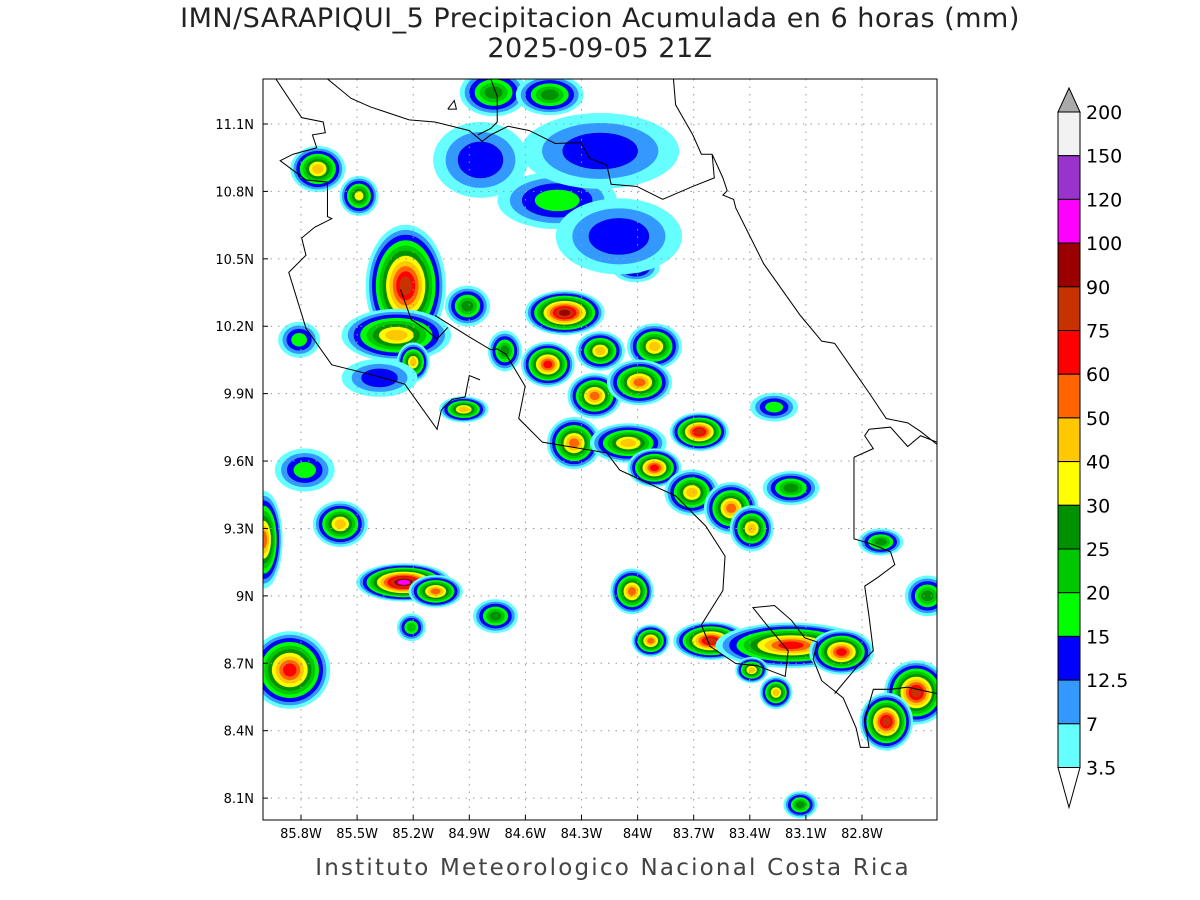  Describe the element at coordinates (239, 529) in the screenshot. I see `y-tick-label: 9.3N` at that location.